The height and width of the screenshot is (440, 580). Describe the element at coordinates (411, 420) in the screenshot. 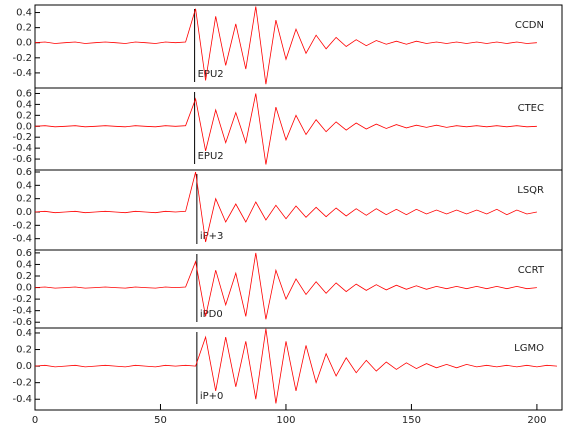

I see `x-tick-label: 150` at that location.